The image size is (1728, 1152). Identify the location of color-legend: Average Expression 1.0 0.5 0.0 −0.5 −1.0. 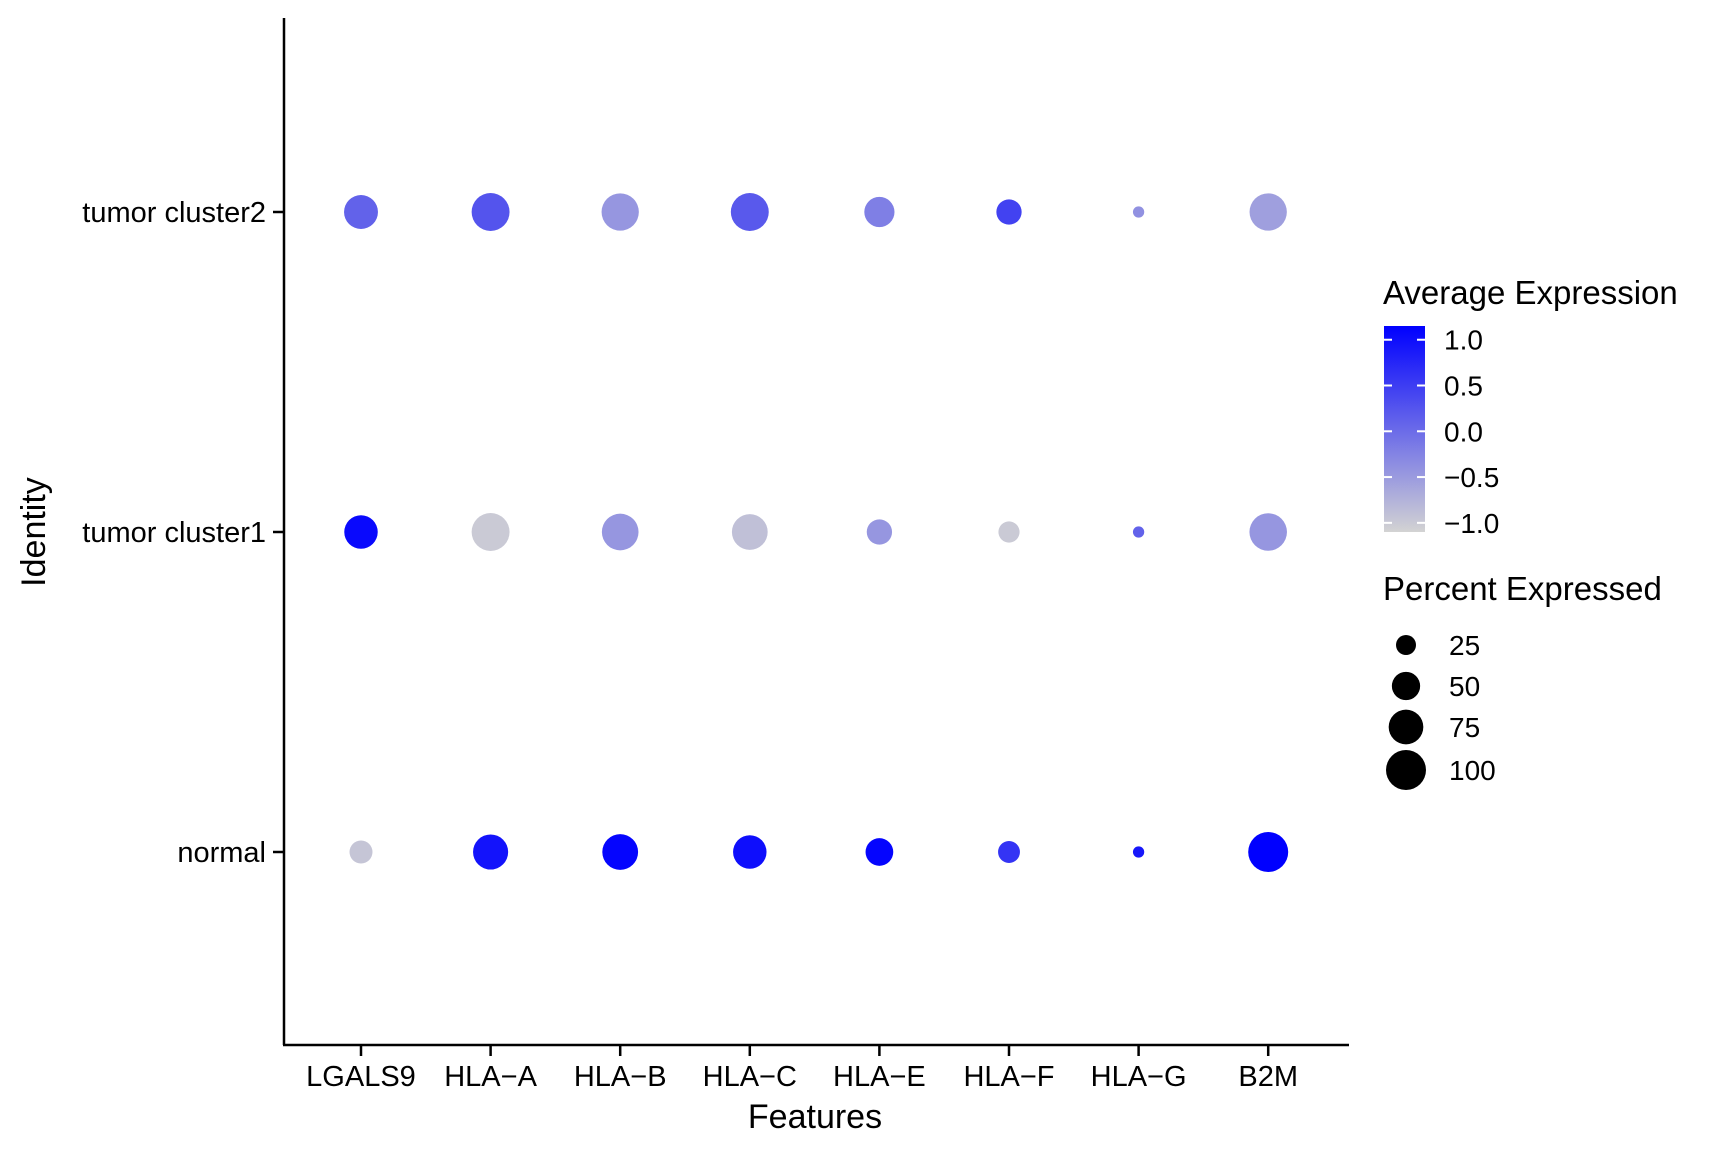
(1530, 406).